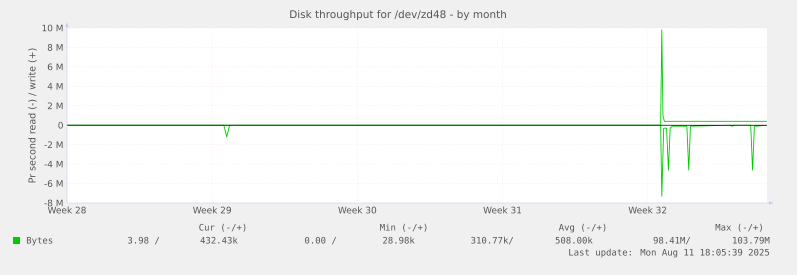 The height and width of the screenshot is (275, 797). Describe the element at coordinates (53, 144) in the screenshot. I see `y-tick-label: -2 M` at that location.